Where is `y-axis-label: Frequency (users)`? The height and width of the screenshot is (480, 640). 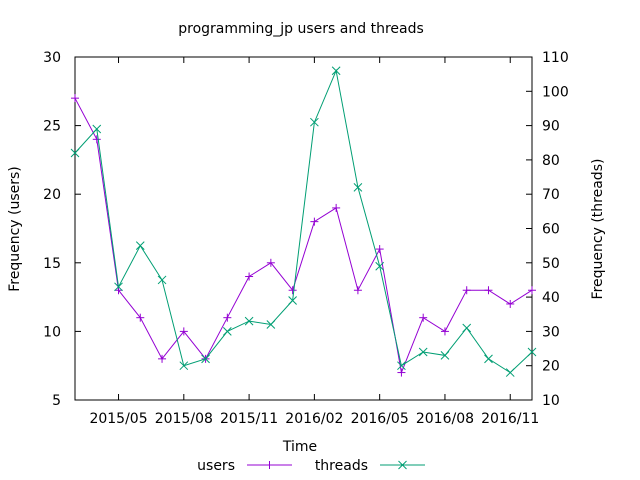 y-axis-label: Frequency (users) is located at coordinates (15, 229).